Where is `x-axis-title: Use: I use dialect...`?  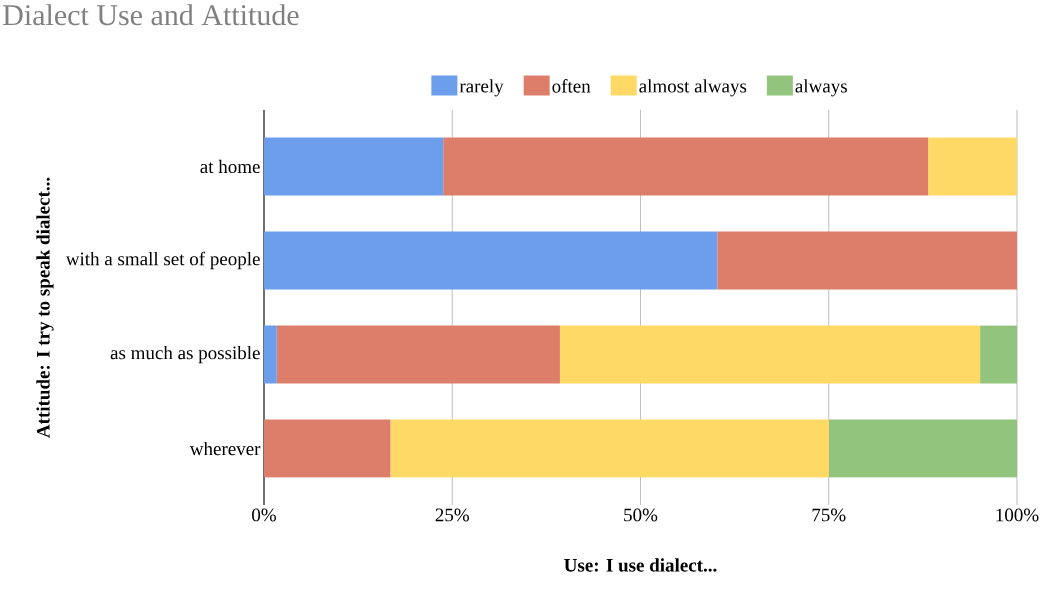
x-axis-title: Use: I use dialect... is located at coordinates (640, 565).